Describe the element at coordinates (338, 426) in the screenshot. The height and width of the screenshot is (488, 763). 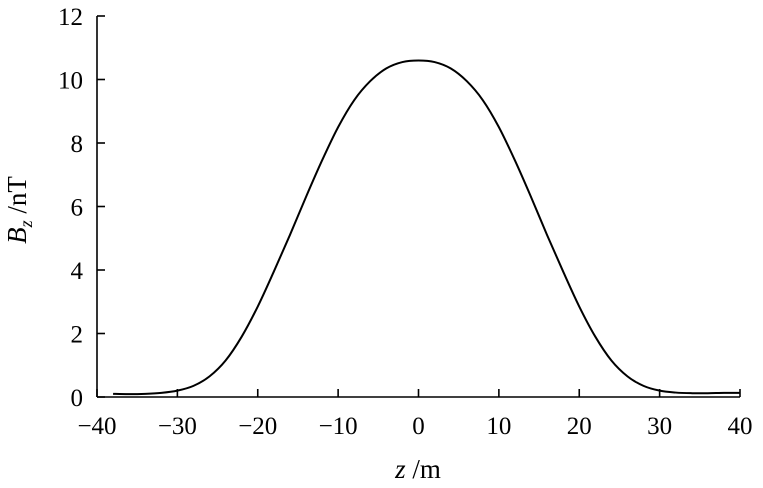
I see `x-tick-label: −10` at that location.